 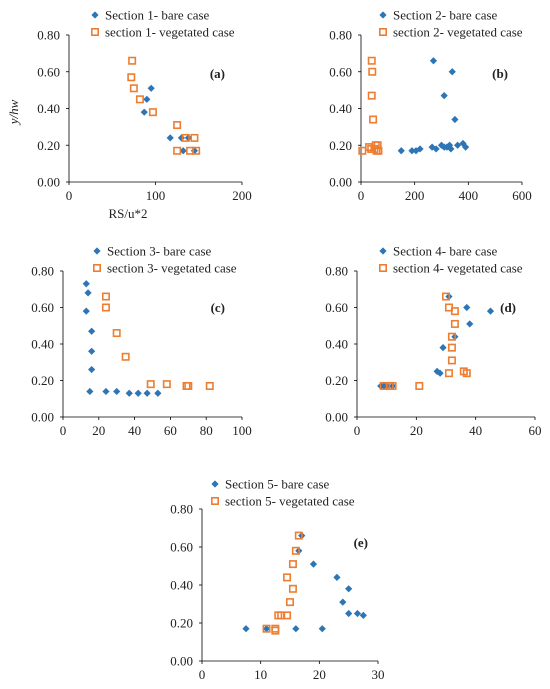 I want to click on x-axis-title: RS/u*2, so click(x=127, y=213).